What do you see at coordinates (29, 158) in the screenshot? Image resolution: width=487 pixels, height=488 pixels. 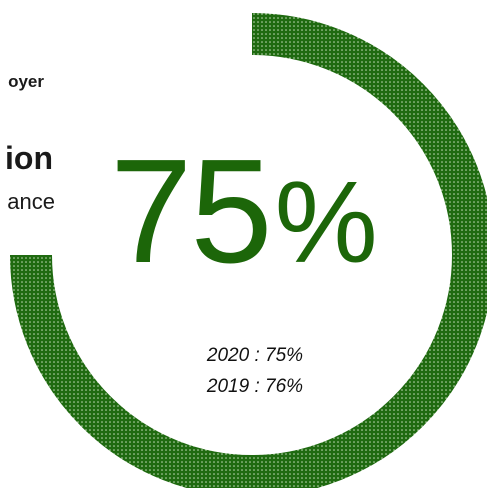 I see `background-text-title: ion` at bounding box center [29, 158].